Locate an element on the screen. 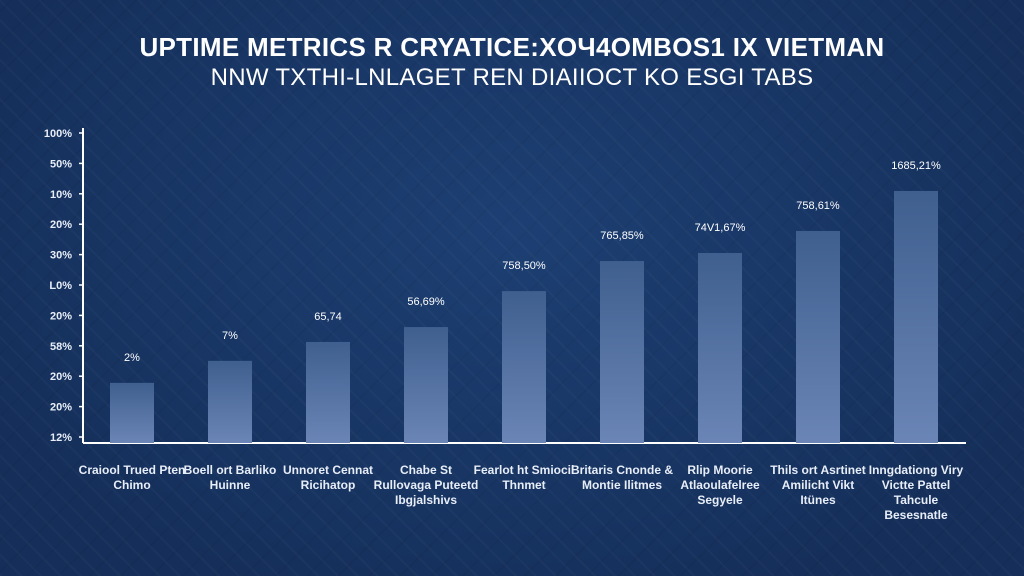 The image size is (1024, 576). x-tick-label: Unnoret Cennat Ricihatop is located at coordinates (328, 477).